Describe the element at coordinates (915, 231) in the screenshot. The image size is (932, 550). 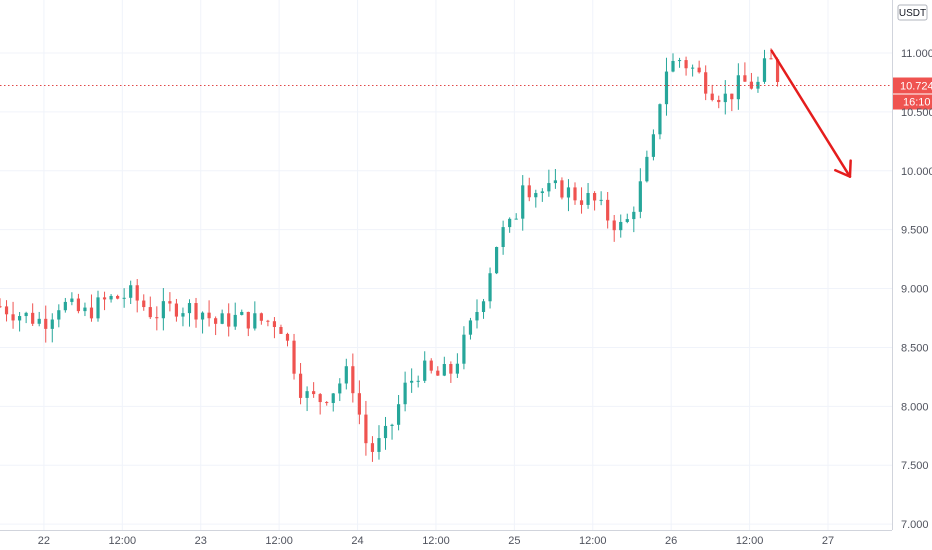
I see `y-tick-label: 9.500` at that location.